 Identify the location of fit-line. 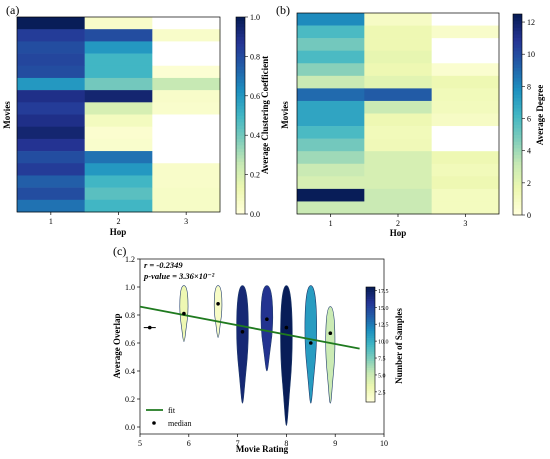
(249, 327).